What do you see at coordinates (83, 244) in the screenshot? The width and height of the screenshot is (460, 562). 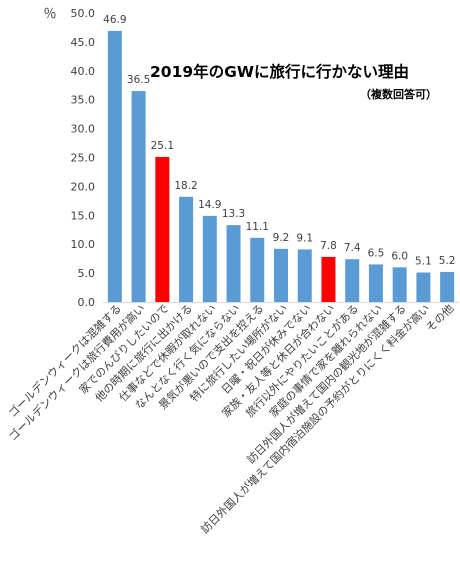 I see `y-tick-label: 10.0` at bounding box center [83, 244].